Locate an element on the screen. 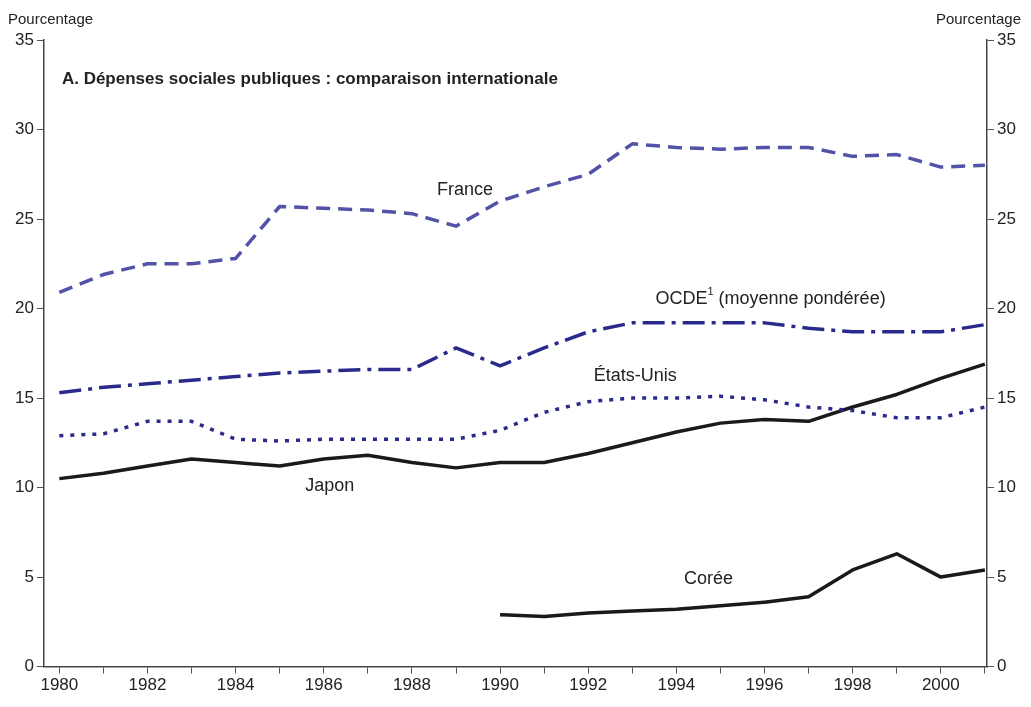 The width and height of the screenshot is (1031, 707). y-tick-label: 15 is located at coordinates (24, 397).